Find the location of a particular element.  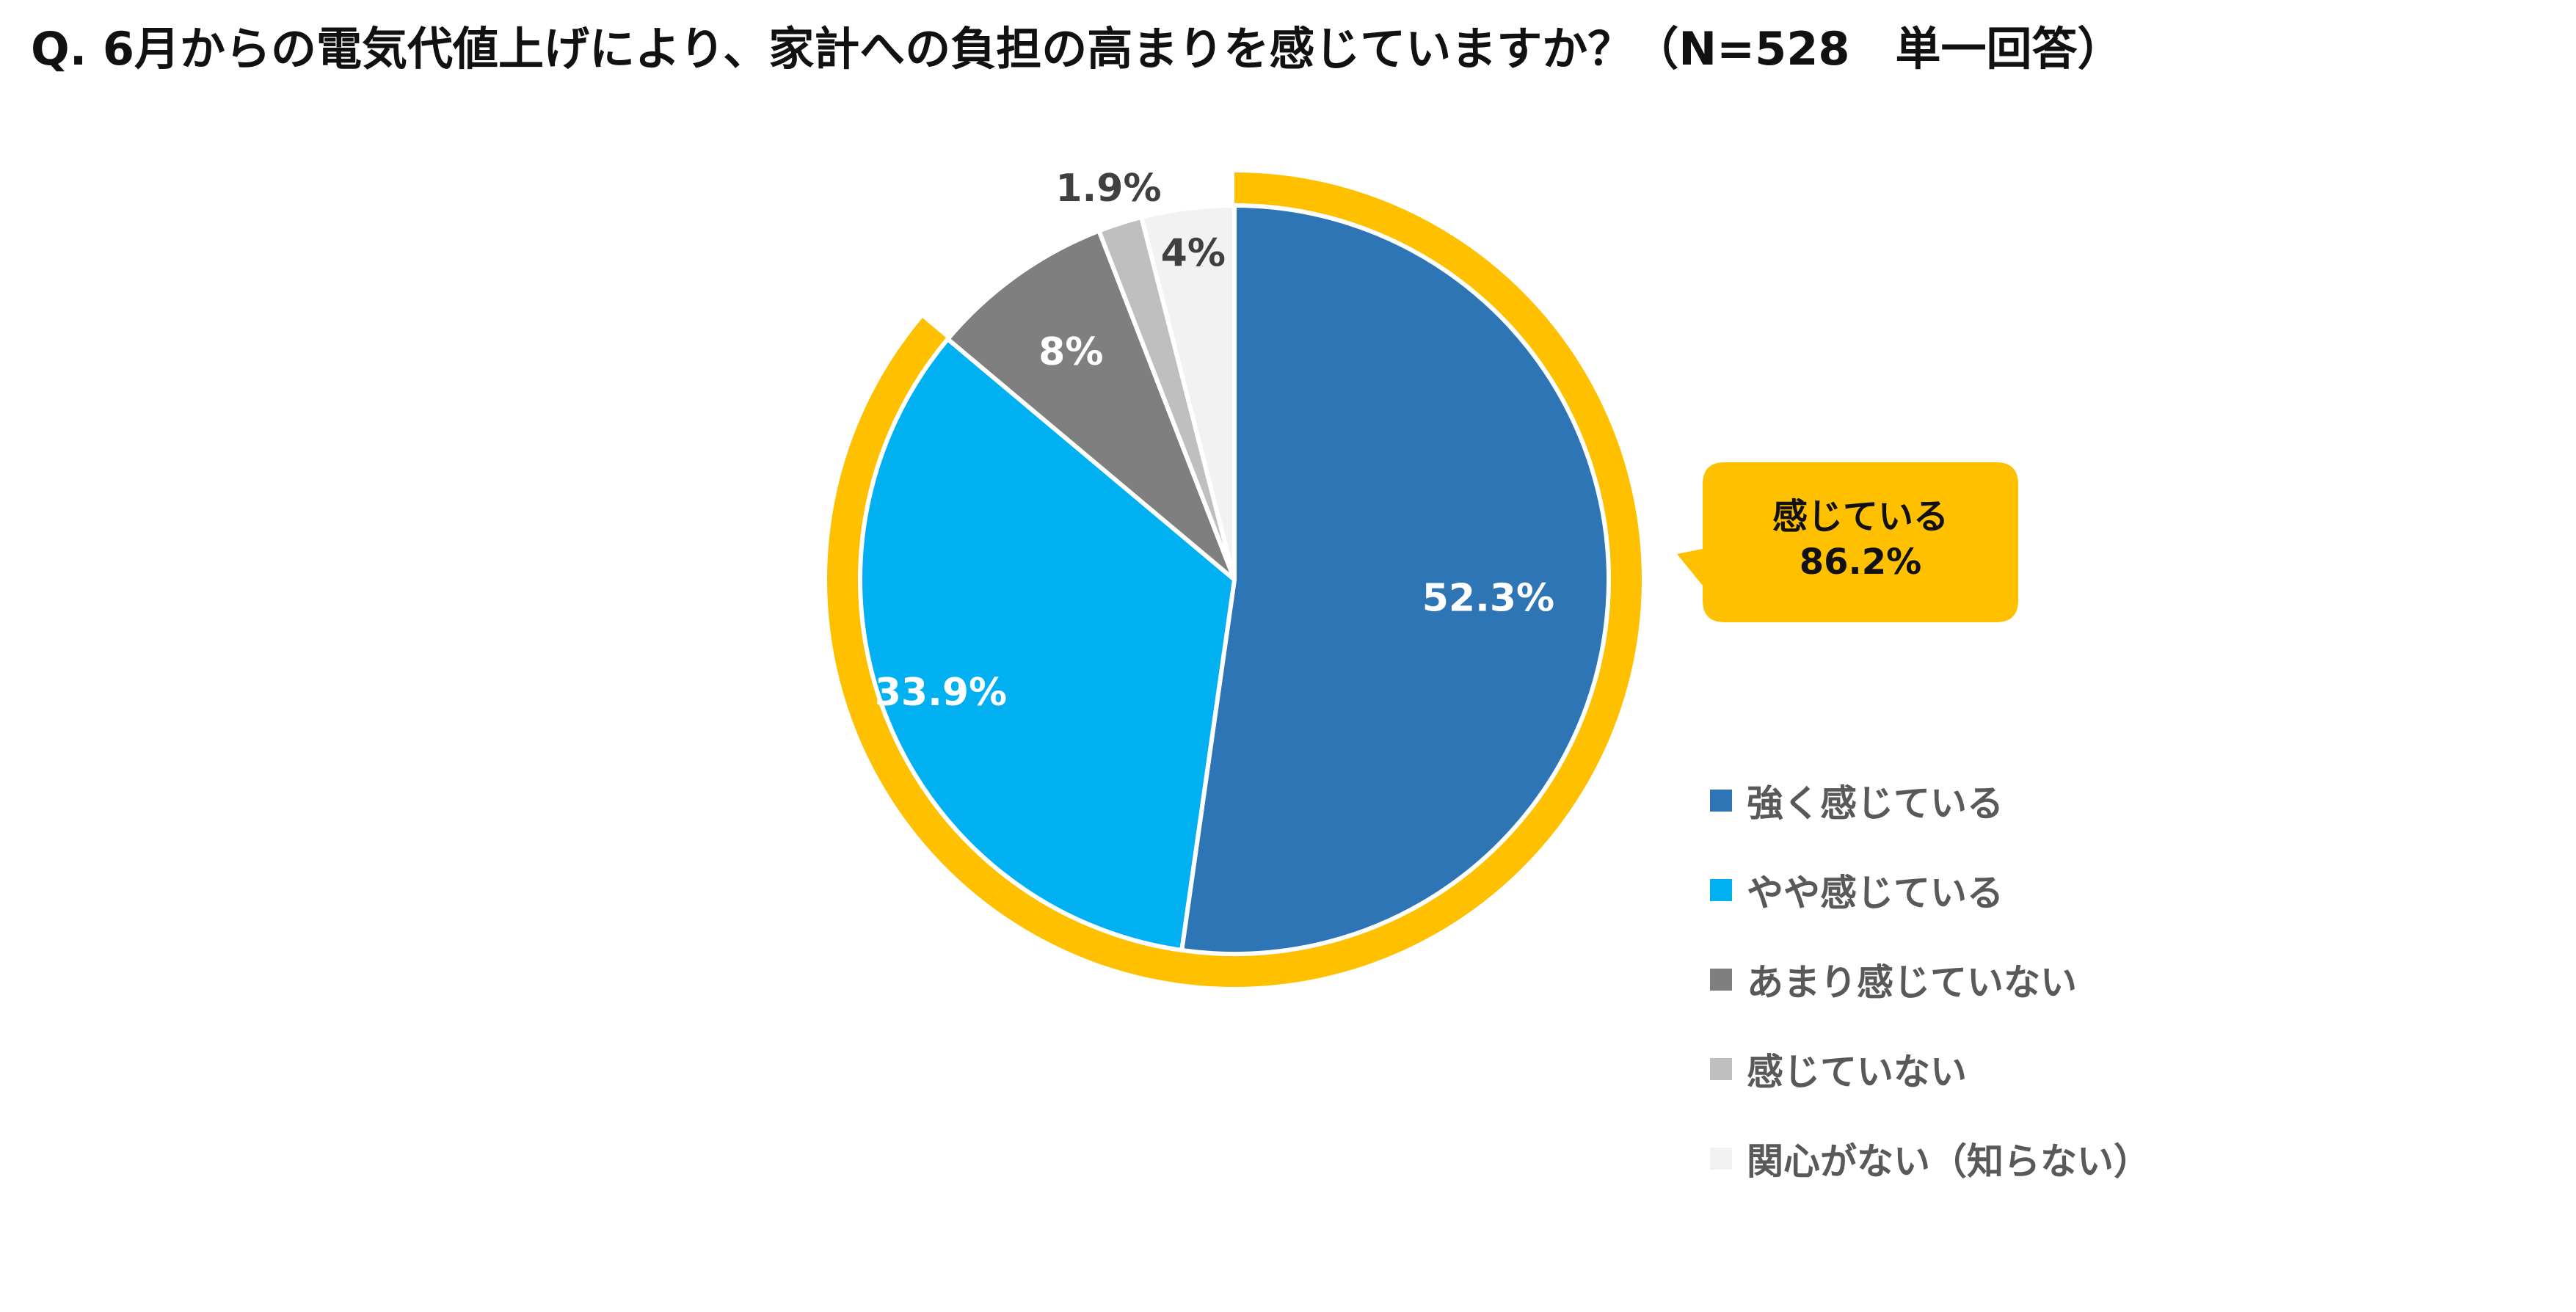

legend: 強く感じている やや感じているあまり感じていない 感じていない関心がない（知らない） is located at coordinates (1930, 979).